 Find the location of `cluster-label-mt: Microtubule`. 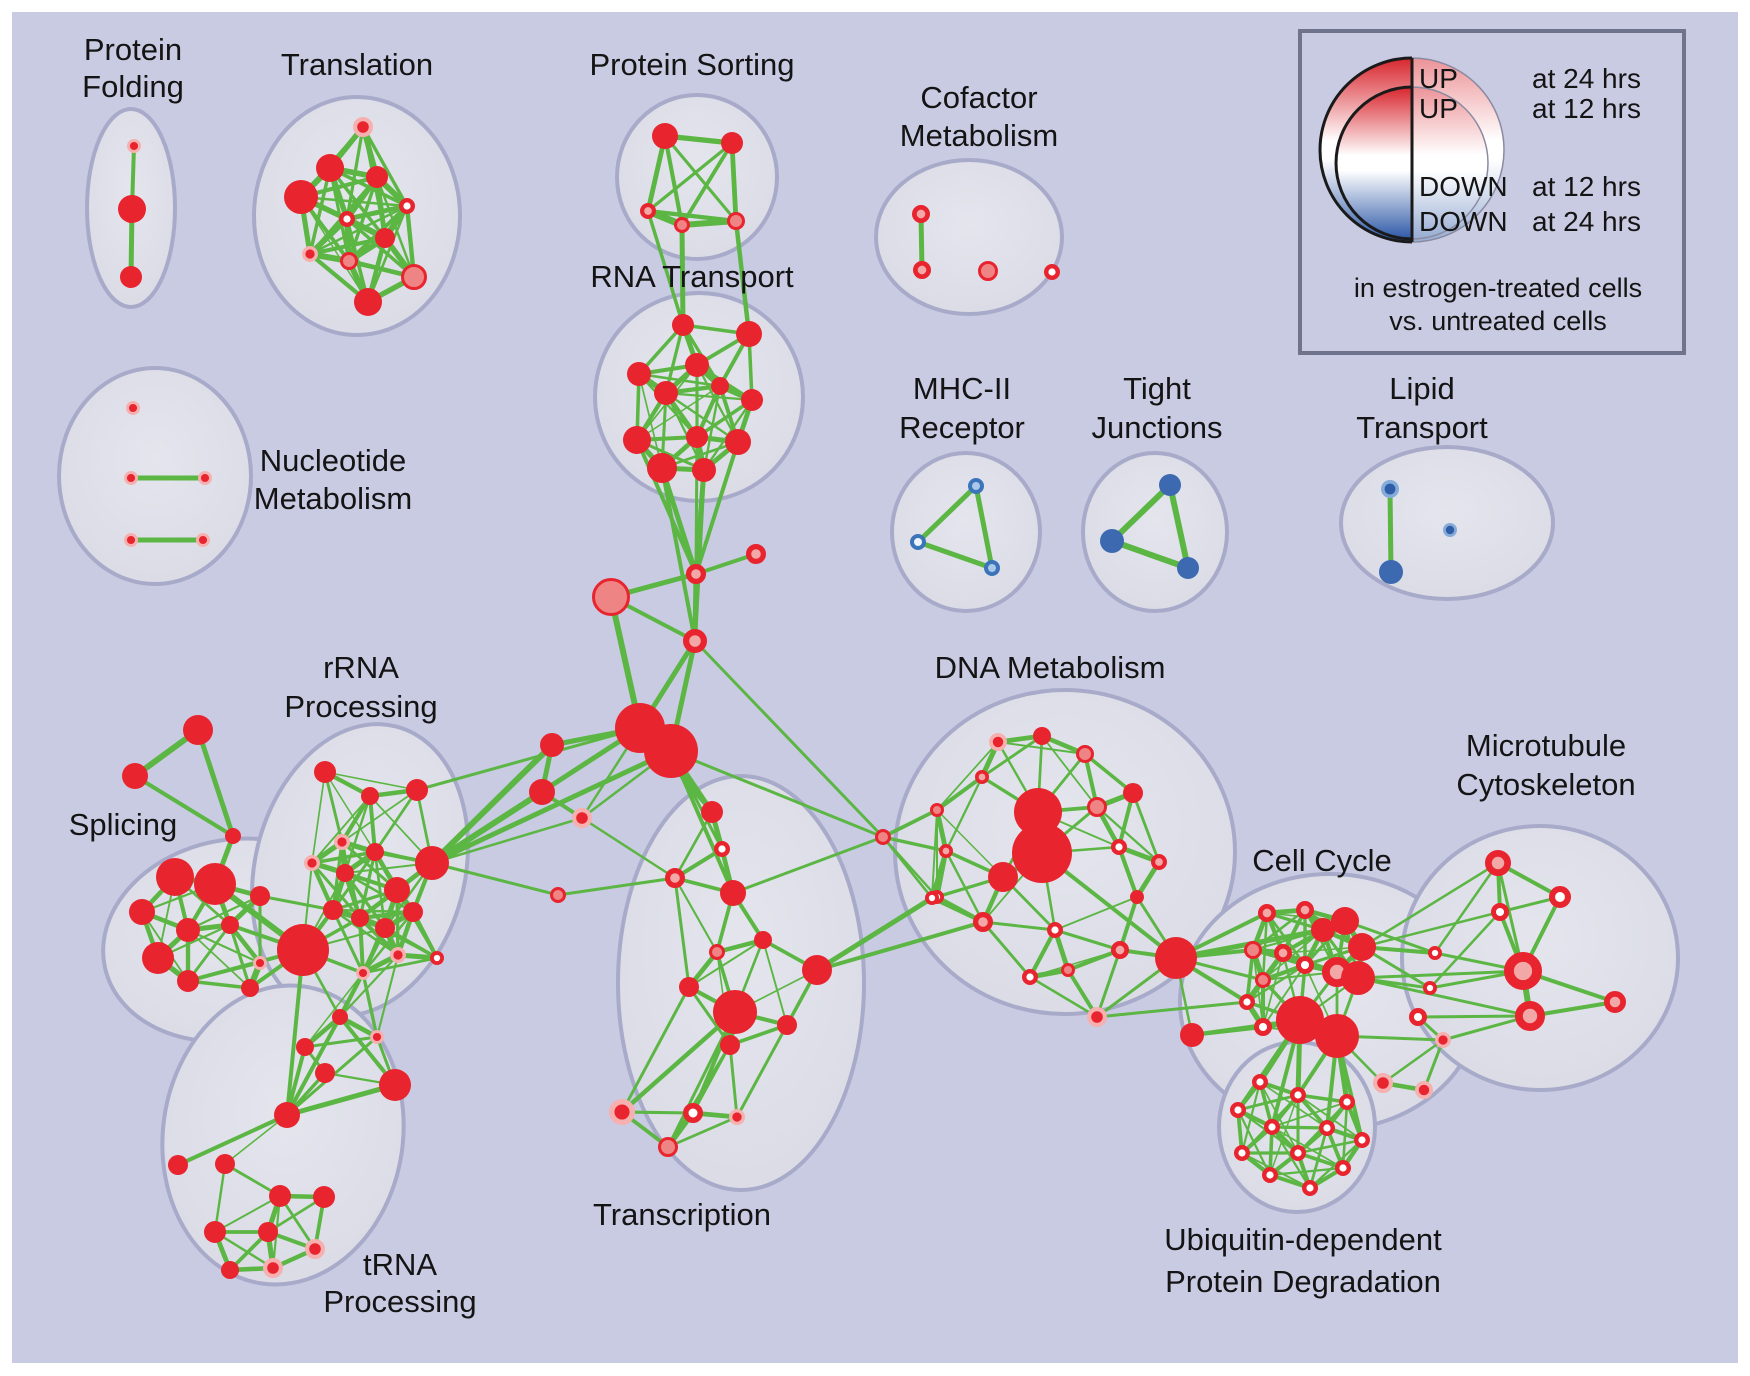

cluster-label-mt: Microtubule is located at coordinates (1546, 745).